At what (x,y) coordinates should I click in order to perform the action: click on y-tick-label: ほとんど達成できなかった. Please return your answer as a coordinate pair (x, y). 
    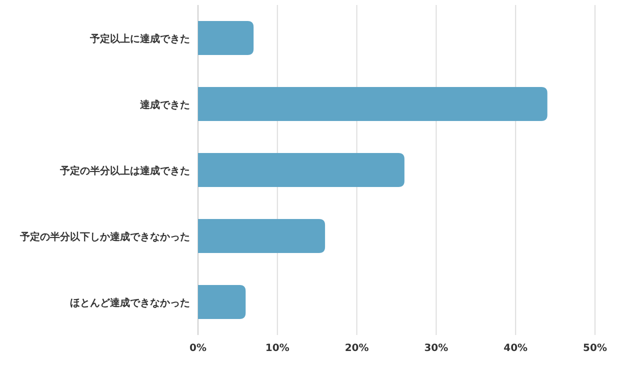
    Looking at the image, I should click on (130, 303).